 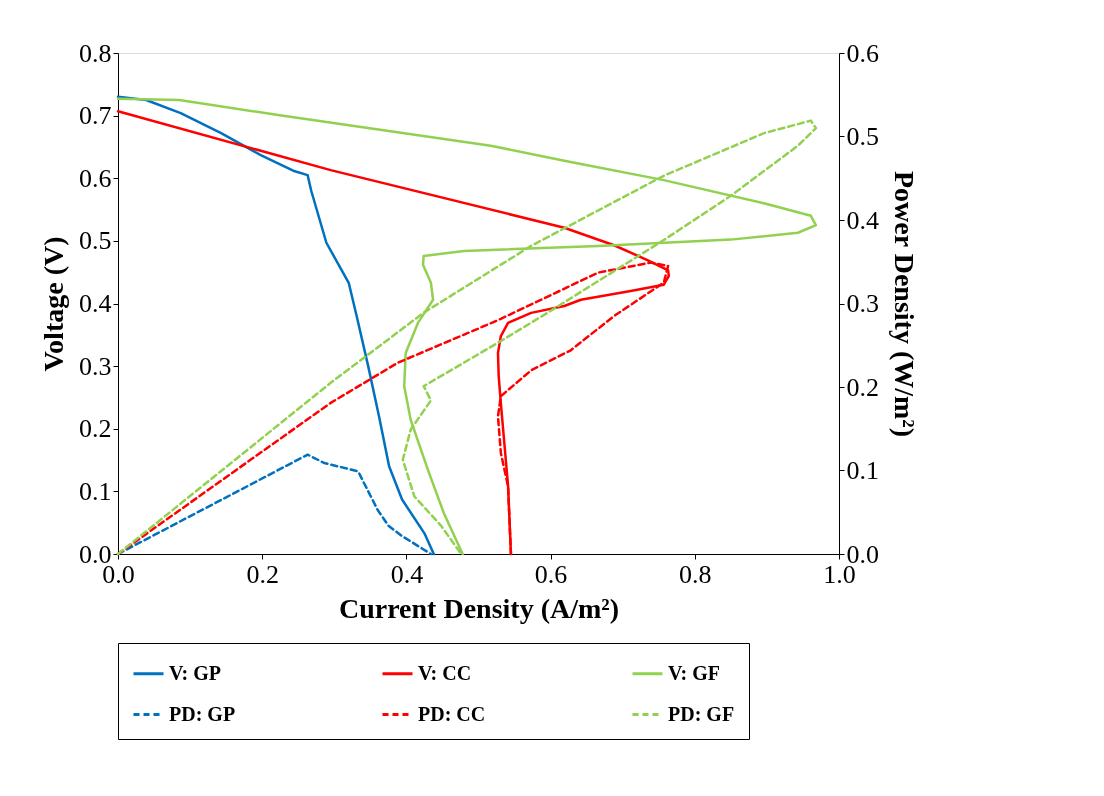 I want to click on y2-axis-title: Power Density (W/m²), so click(x=904, y=304).